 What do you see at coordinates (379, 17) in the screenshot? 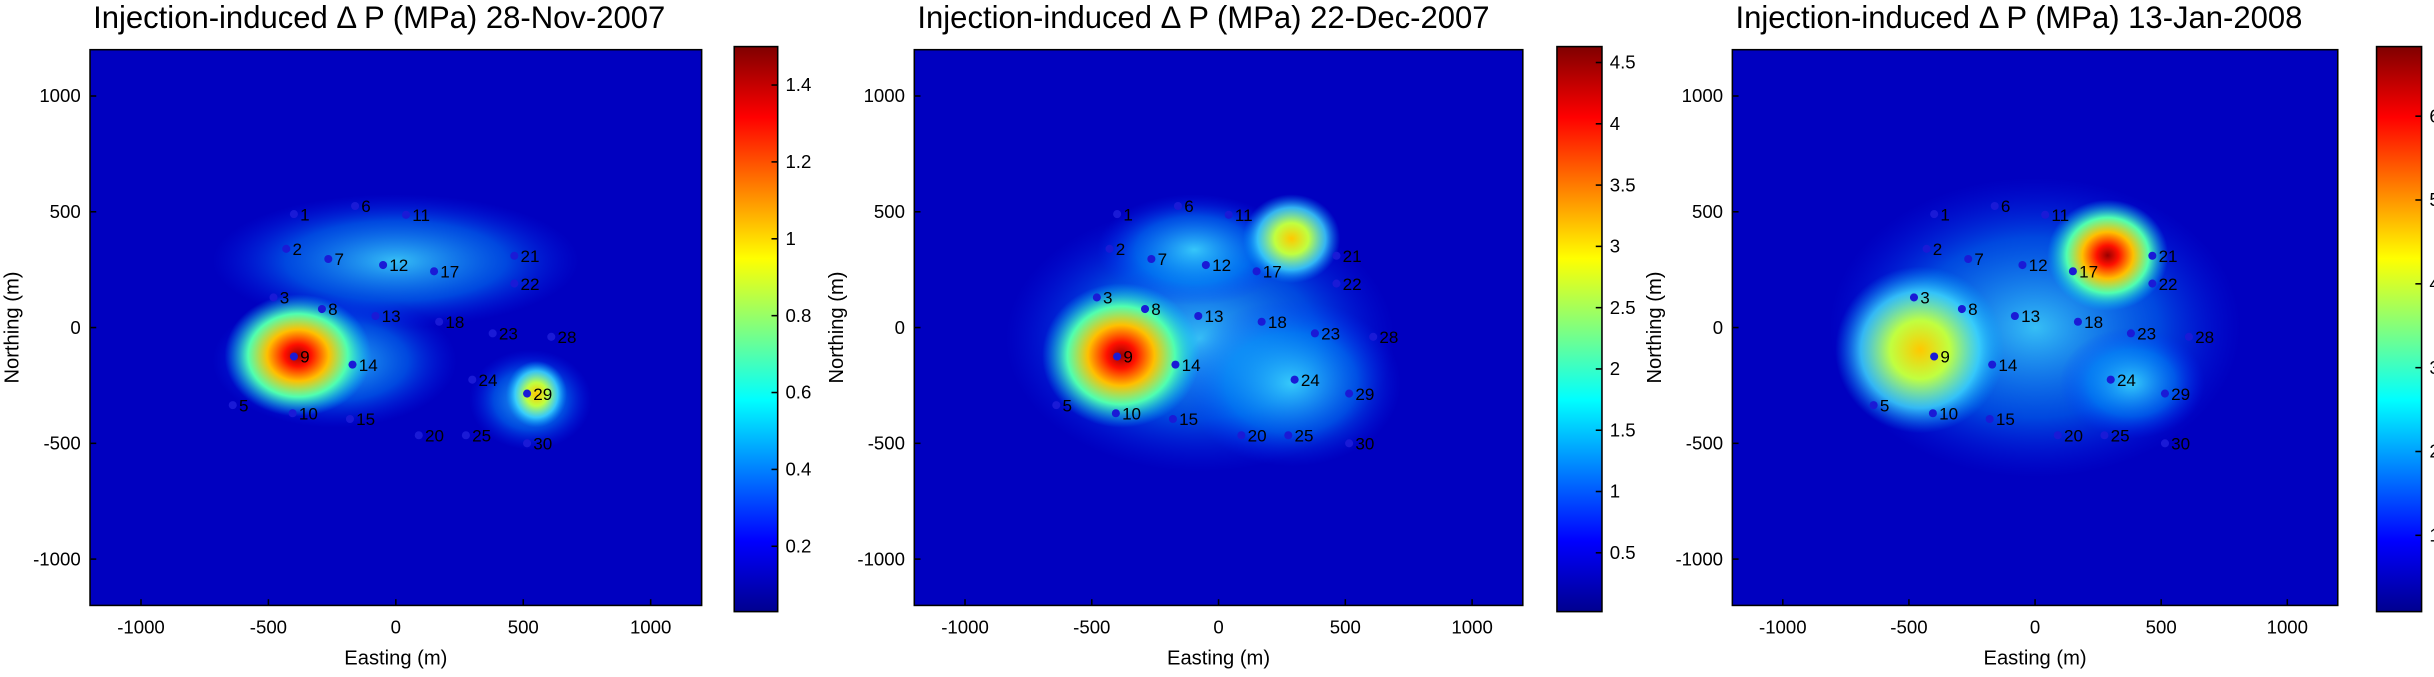
I see `chart-title: Injection-induced Δ P (MPa) 28-Nov-2007` at bounding box center [379, 17].